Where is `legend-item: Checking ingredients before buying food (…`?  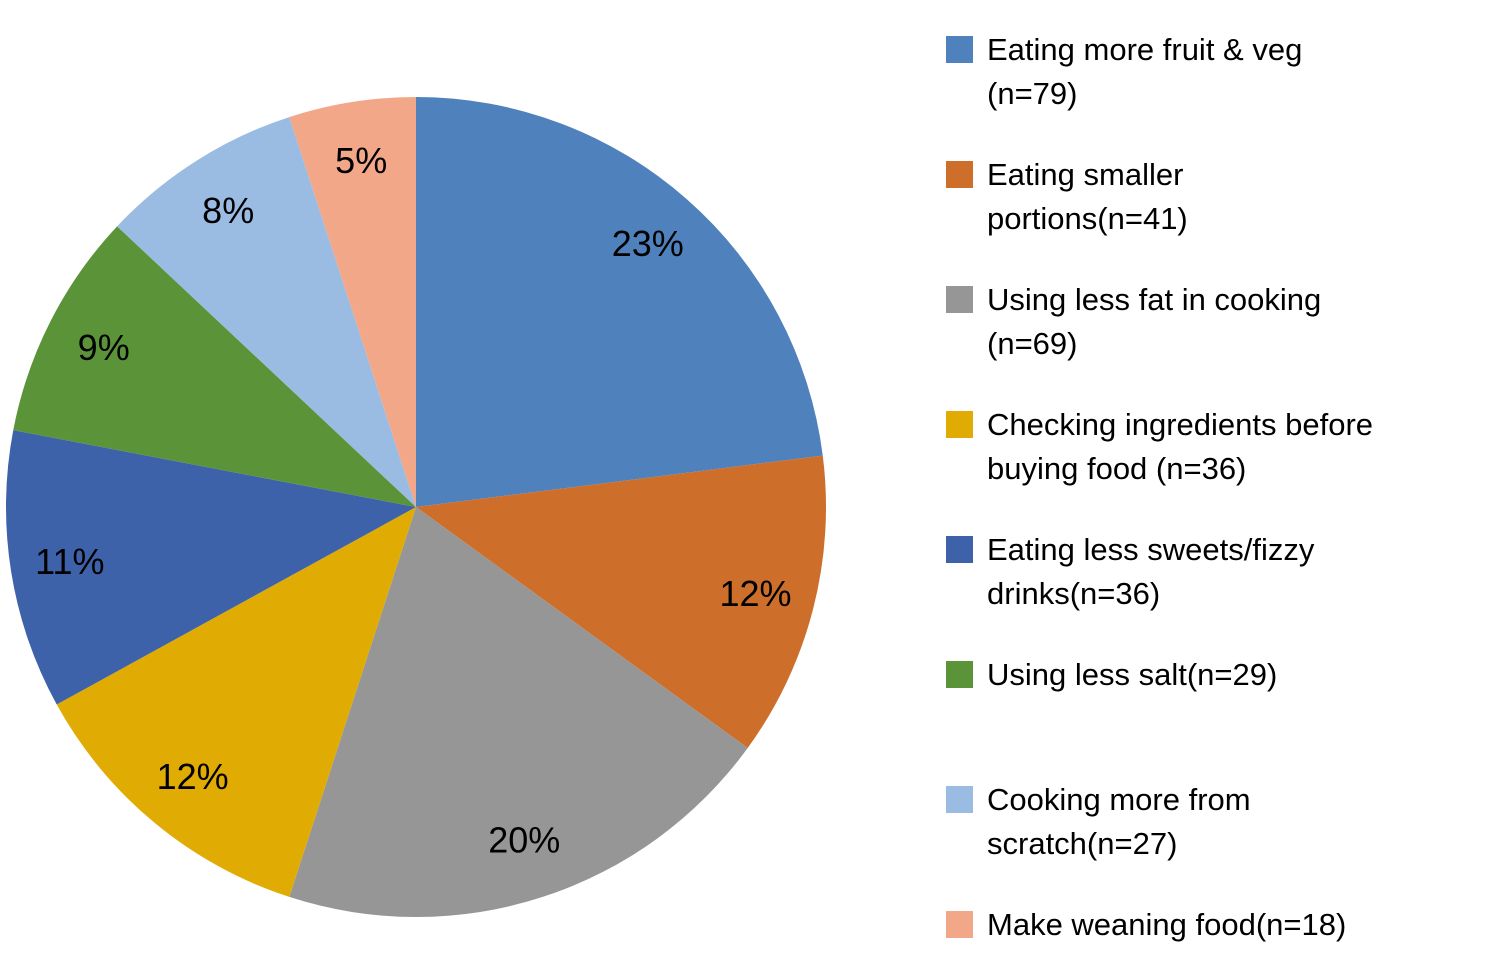
legend-item: Checking ingredients before buying food (… is located at coordinates (1213, 465).